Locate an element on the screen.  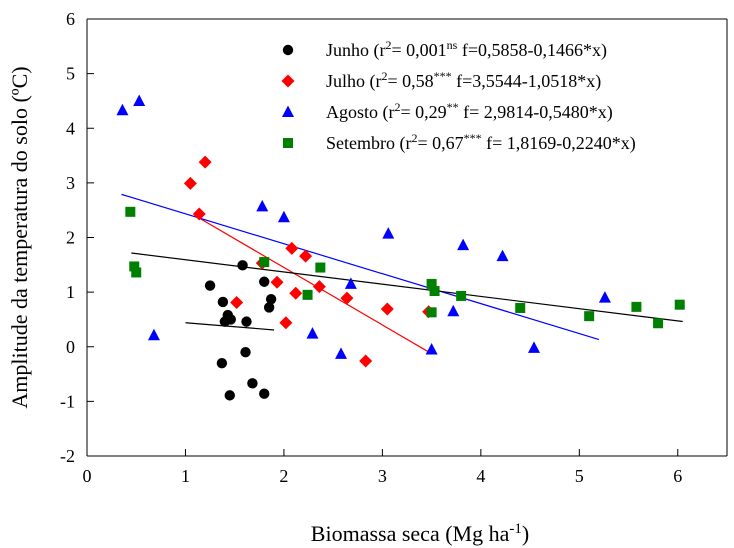
legend-text-part: ** is located at coordinates (453, 107).